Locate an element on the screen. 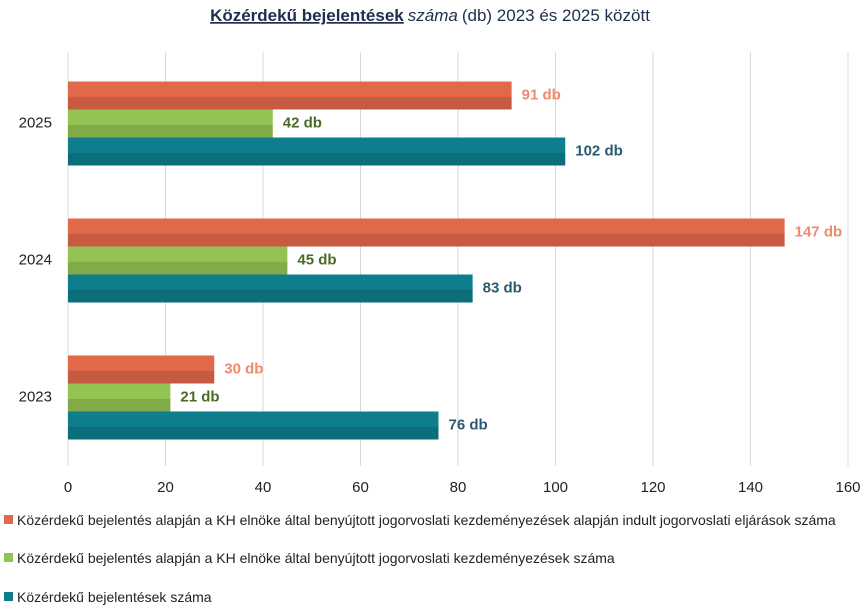 The height and width of the screenshot is (606, 863). x-tick-label: 120 is located at coordinates (652, 487).